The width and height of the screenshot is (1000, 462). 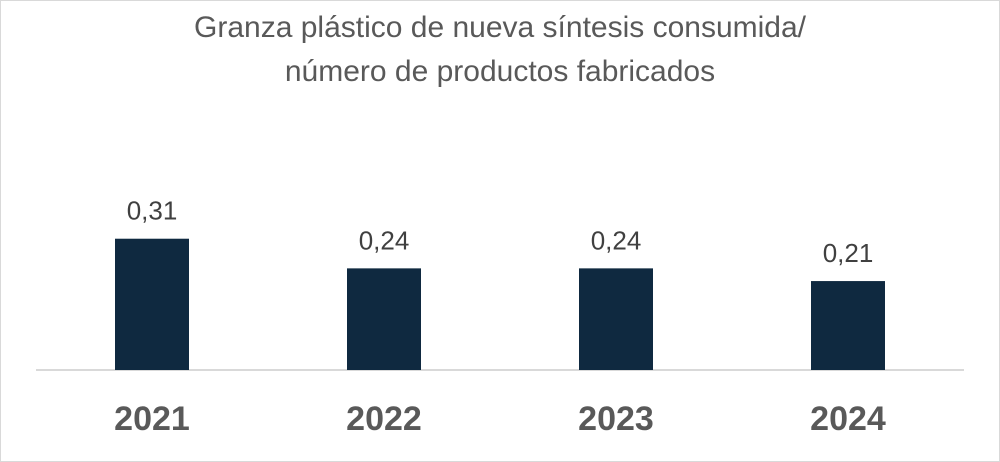 What do you see at coordinates (500, 71) in the screenshot?
I see `chart-title-line-2: número de productos fabricados` at bounding box center [500, 71].